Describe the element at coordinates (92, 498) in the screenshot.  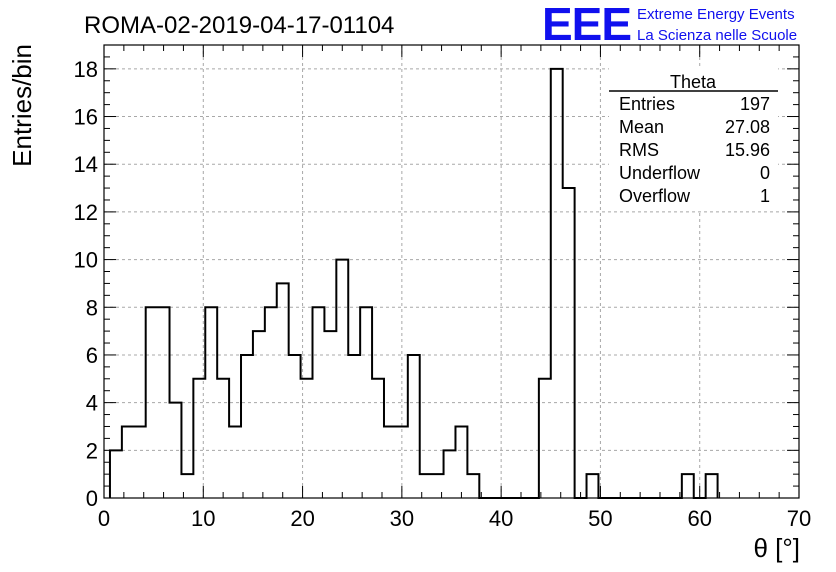
I see `y-tick-label: 0` at that location.